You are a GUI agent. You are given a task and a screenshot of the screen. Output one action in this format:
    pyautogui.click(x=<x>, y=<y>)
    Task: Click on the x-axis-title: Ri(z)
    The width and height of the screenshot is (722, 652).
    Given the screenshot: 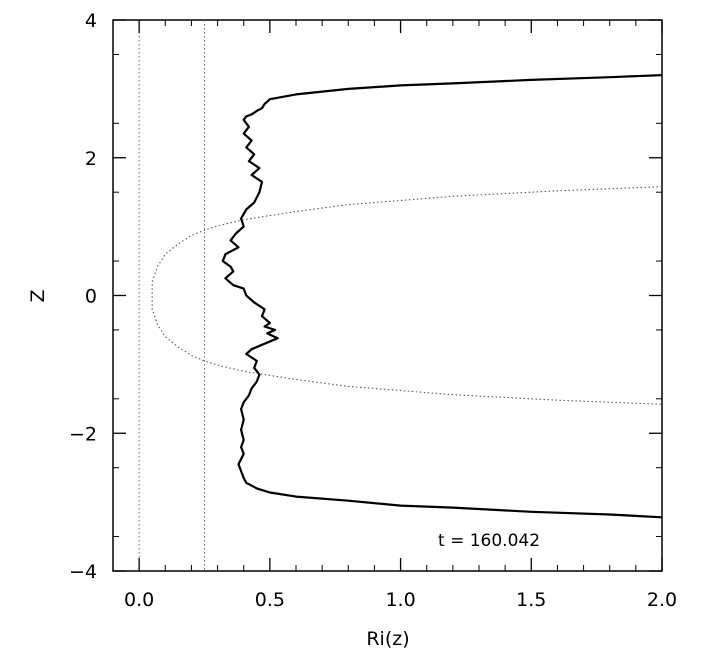 What is the action you would take?
    pyautogui.click(x=387, y=639)
    